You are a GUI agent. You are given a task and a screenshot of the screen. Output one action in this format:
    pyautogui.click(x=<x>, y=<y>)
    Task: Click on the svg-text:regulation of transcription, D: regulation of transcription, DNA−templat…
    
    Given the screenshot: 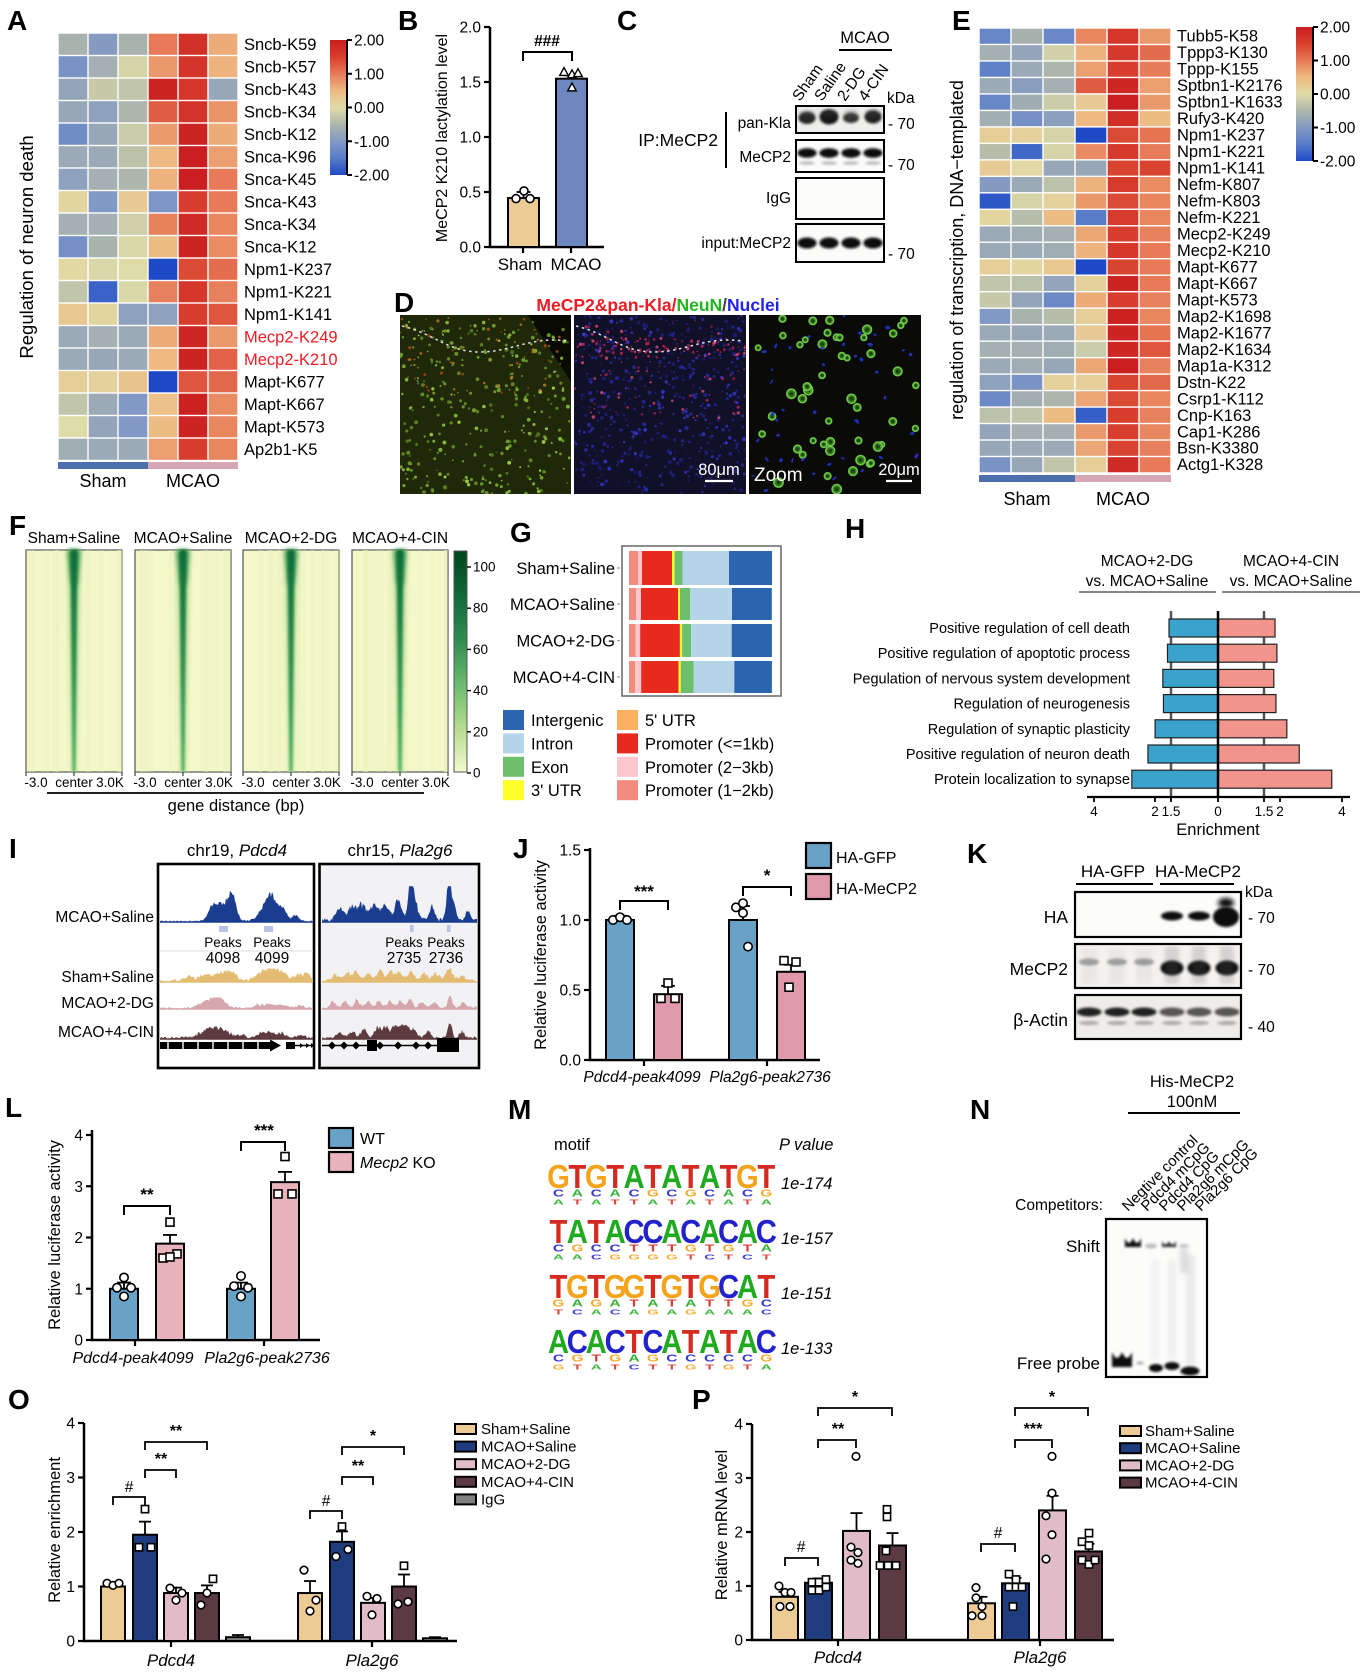 What is the action you would take?
    pyautogui.click(x=957, y=250)
    